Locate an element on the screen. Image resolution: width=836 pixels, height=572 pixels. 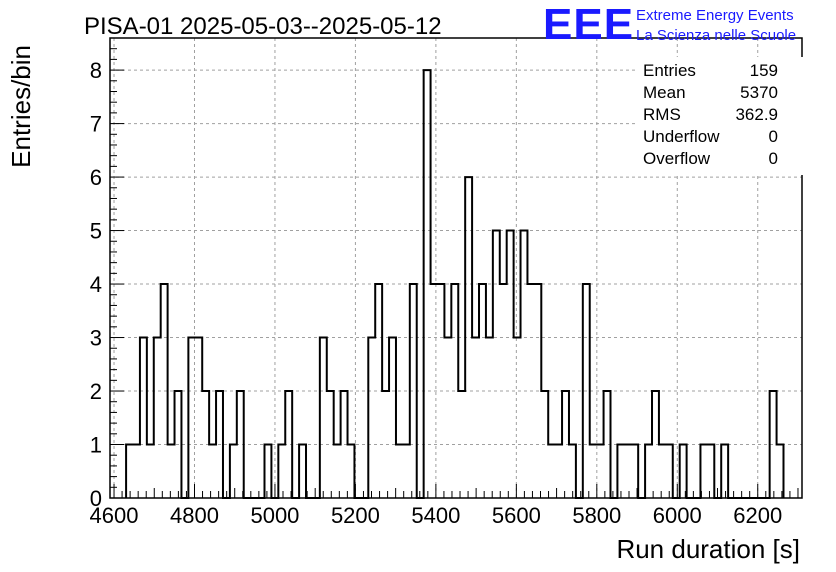
y-tick-label: 0 is located at coordinates (96, 498).